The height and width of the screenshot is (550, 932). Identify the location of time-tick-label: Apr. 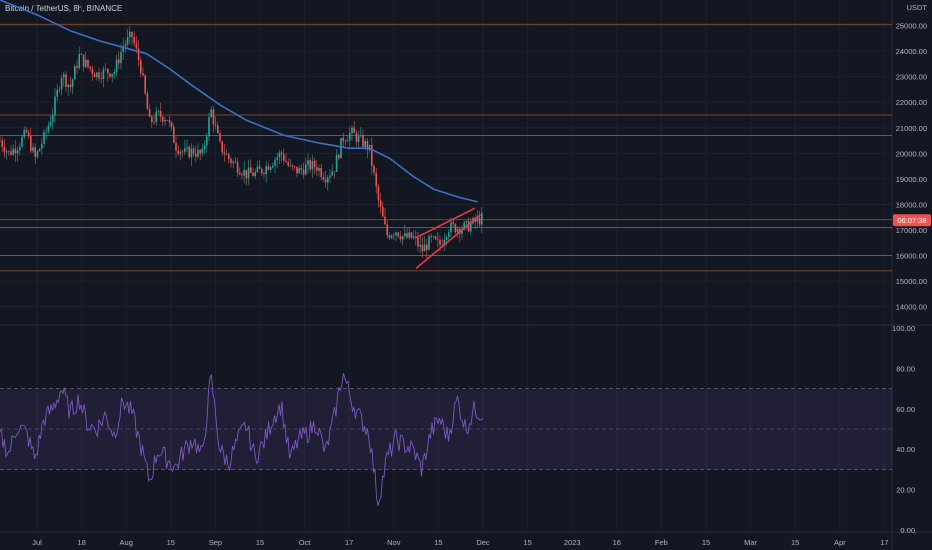
(840, 542).